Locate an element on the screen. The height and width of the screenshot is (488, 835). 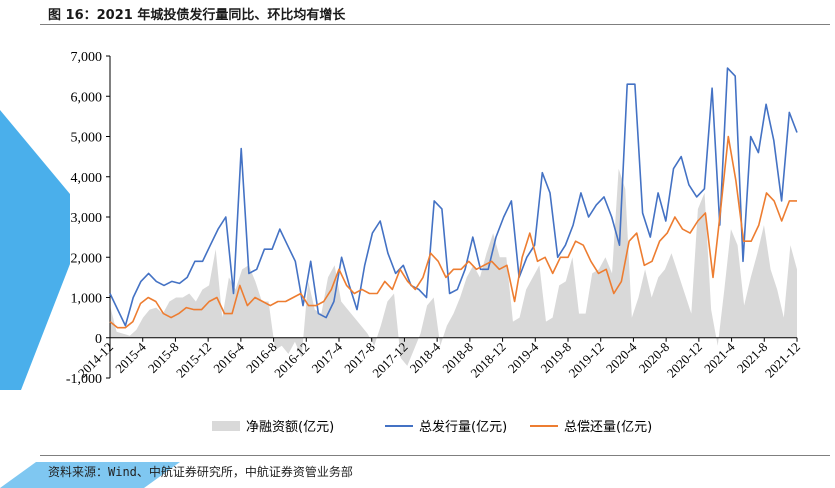
y-tick-label: 7,000 is located at coordinates (87, 57).